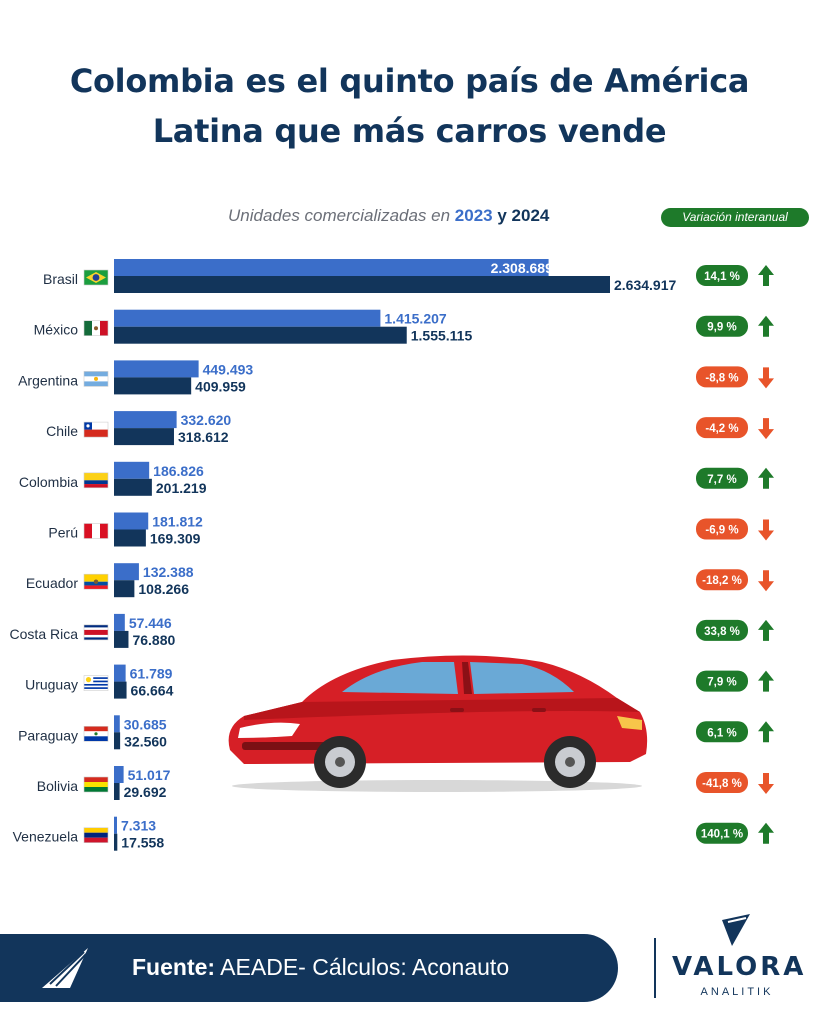 This screenshot has height=1024, width=819. I want to click on variation-label: -4,2 %, so click(721, 429).